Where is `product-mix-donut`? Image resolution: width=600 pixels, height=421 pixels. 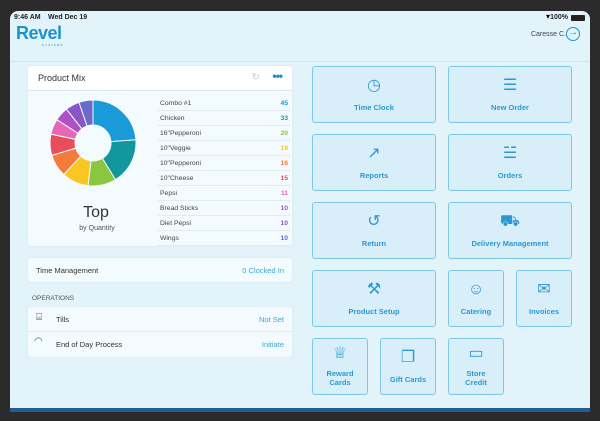
product-mix-donut is located at coordinates (93, 143).